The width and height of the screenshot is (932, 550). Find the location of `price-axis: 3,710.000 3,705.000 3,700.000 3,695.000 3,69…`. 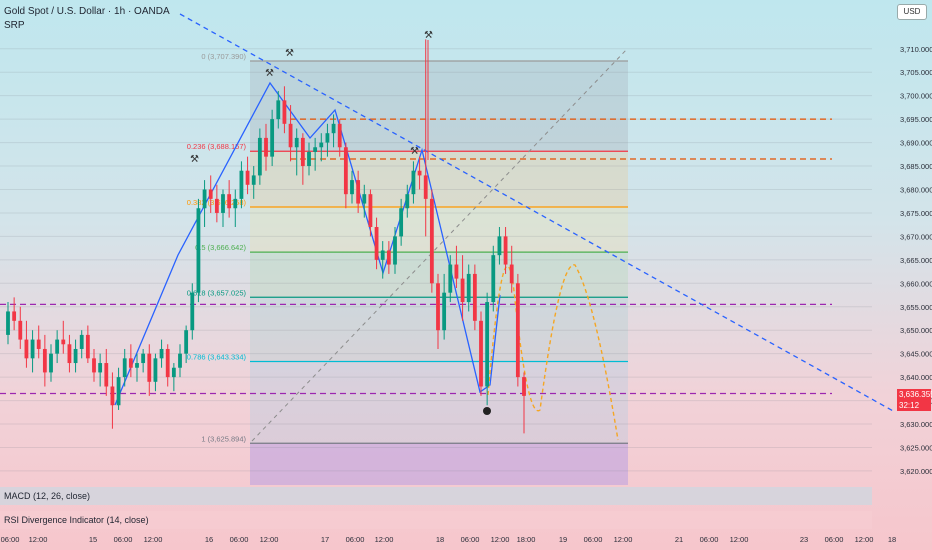

price-axis: 3,710.000 3,705.000 3,700.000 3,695.000 3,69… is located at coordinates (902, 275).